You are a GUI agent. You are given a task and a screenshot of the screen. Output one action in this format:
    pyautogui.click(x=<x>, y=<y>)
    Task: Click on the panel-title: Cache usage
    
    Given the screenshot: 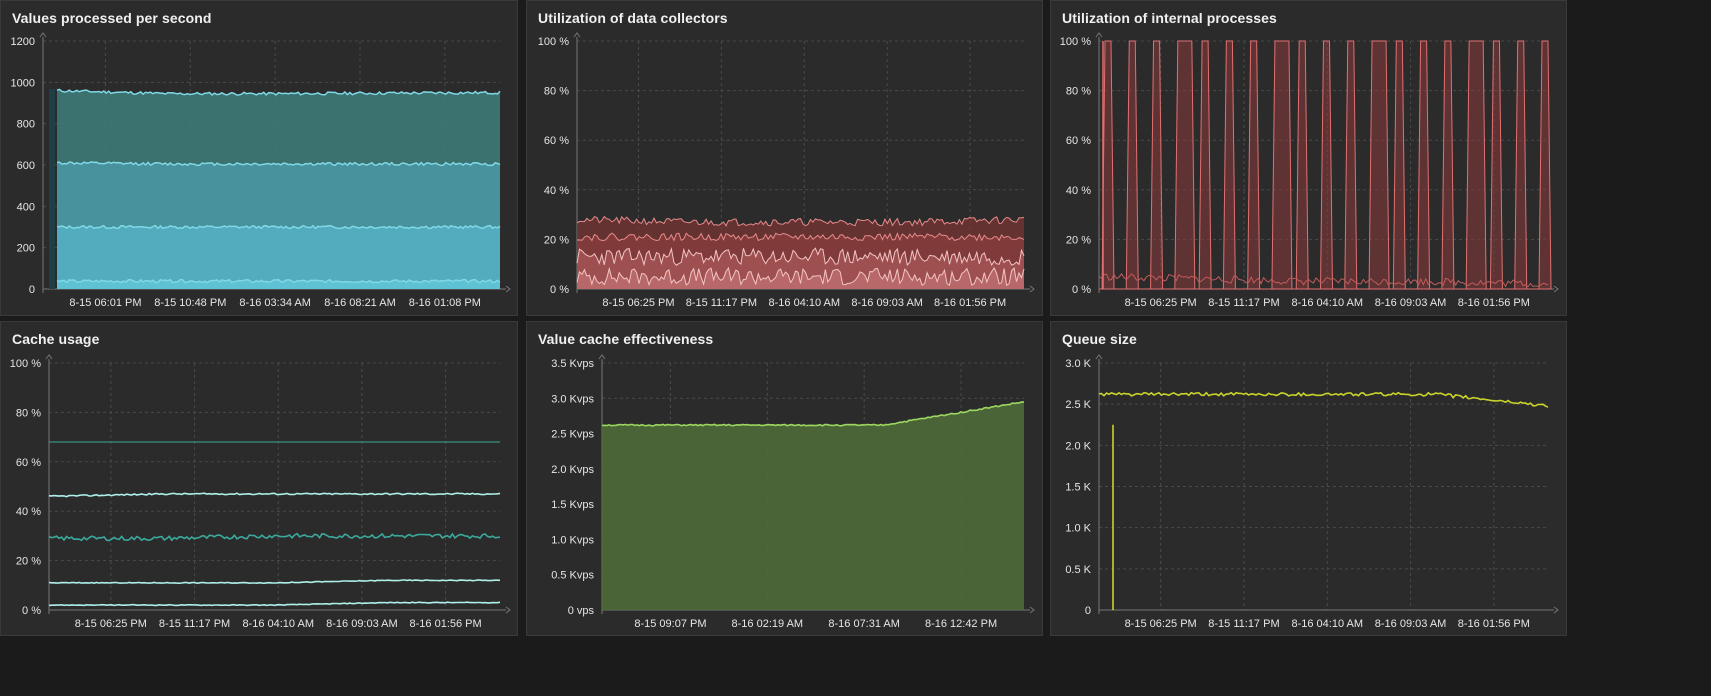 What is the action you would take?
    pyautogui.click(x=56, y=339)
    